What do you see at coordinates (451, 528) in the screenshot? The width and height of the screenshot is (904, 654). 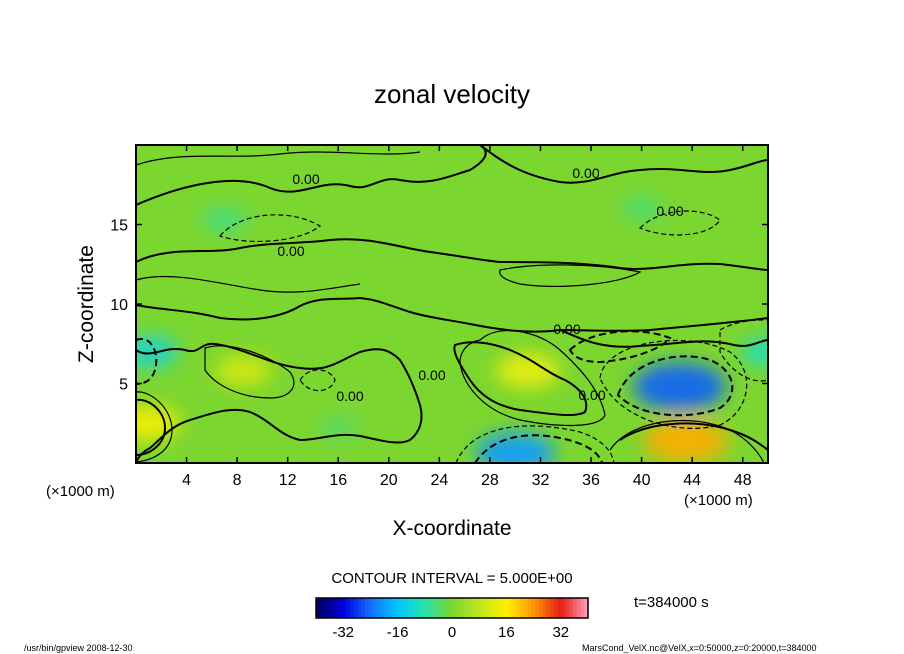 I see `x-axis-label: X-coordinate` at bounding box center [451, 528].